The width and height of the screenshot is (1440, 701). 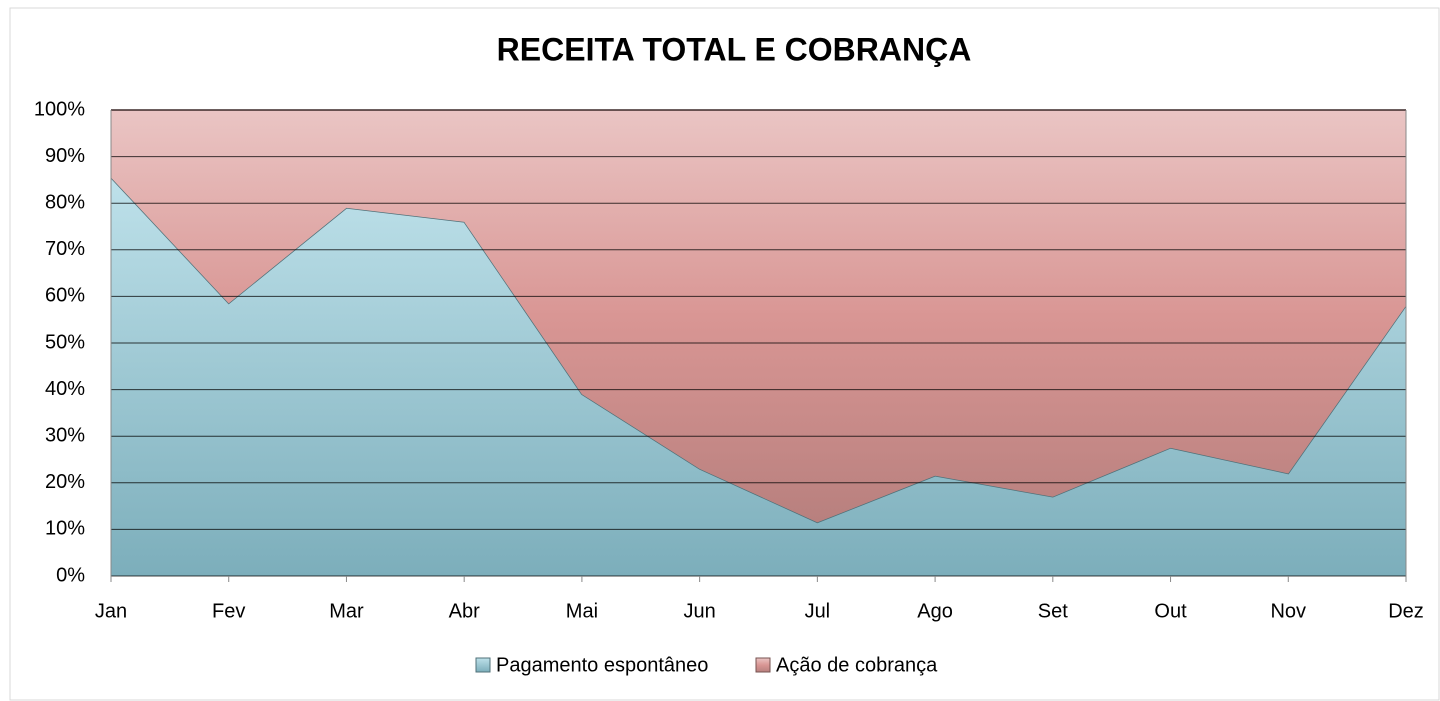 What do you see at coordinates (602, 665) in the screenshot?
I see `legend-label: Pagamento espontâneo` at bounding box center [602, 665].